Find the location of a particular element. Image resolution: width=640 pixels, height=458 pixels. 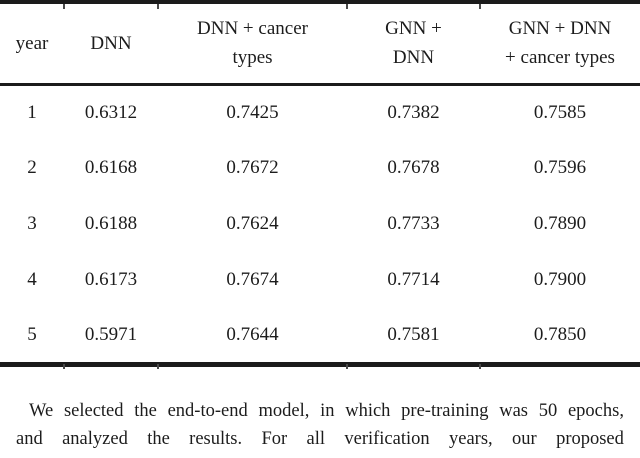

column-header-year: year is located at coordinates (32, 43).